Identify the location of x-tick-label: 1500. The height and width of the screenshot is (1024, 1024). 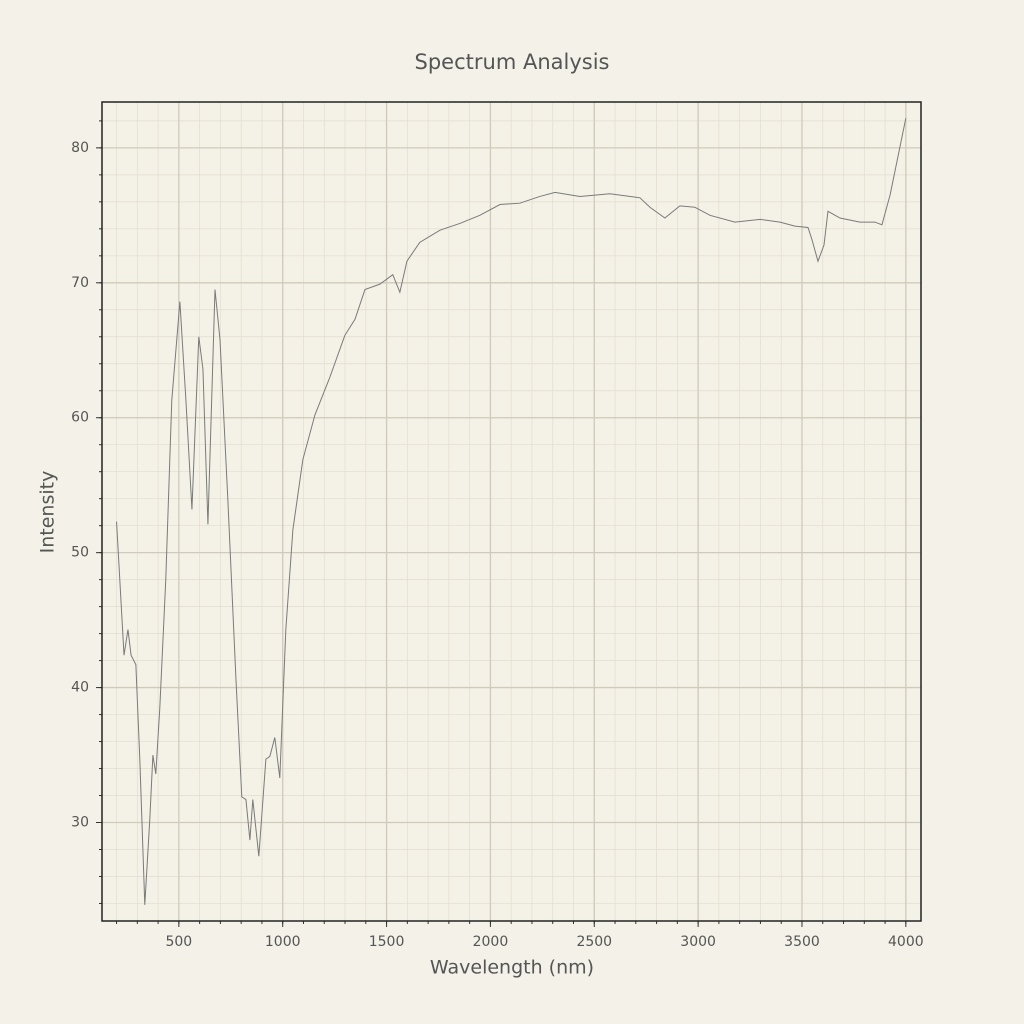
(387, 942).